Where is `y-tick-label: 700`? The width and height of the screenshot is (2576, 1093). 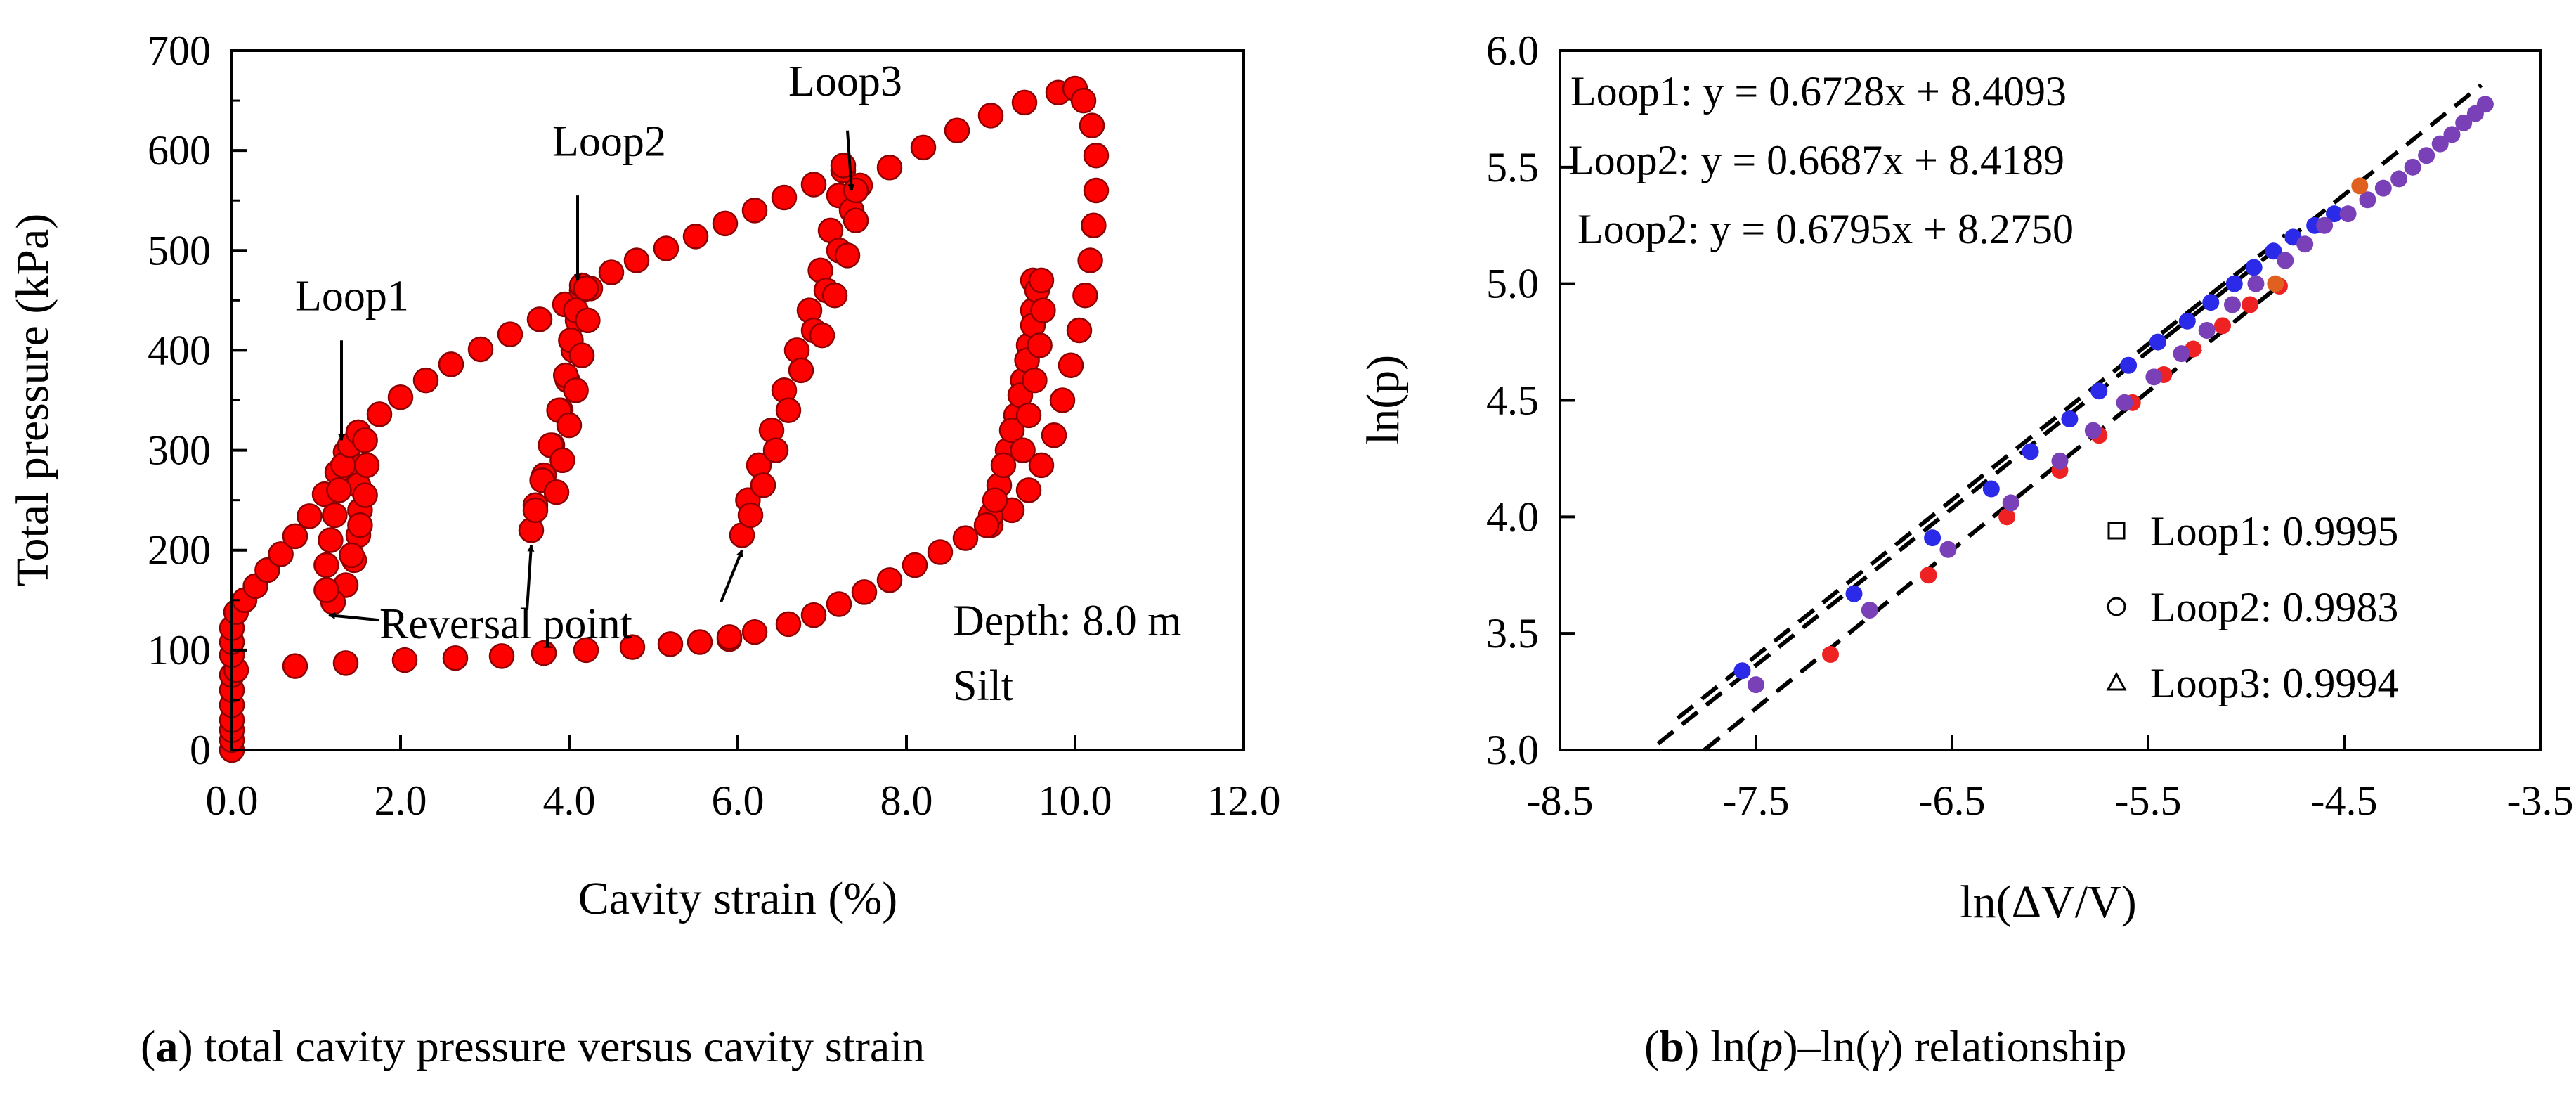 y-tick-label: 700 is located at coordinates (179, 50).